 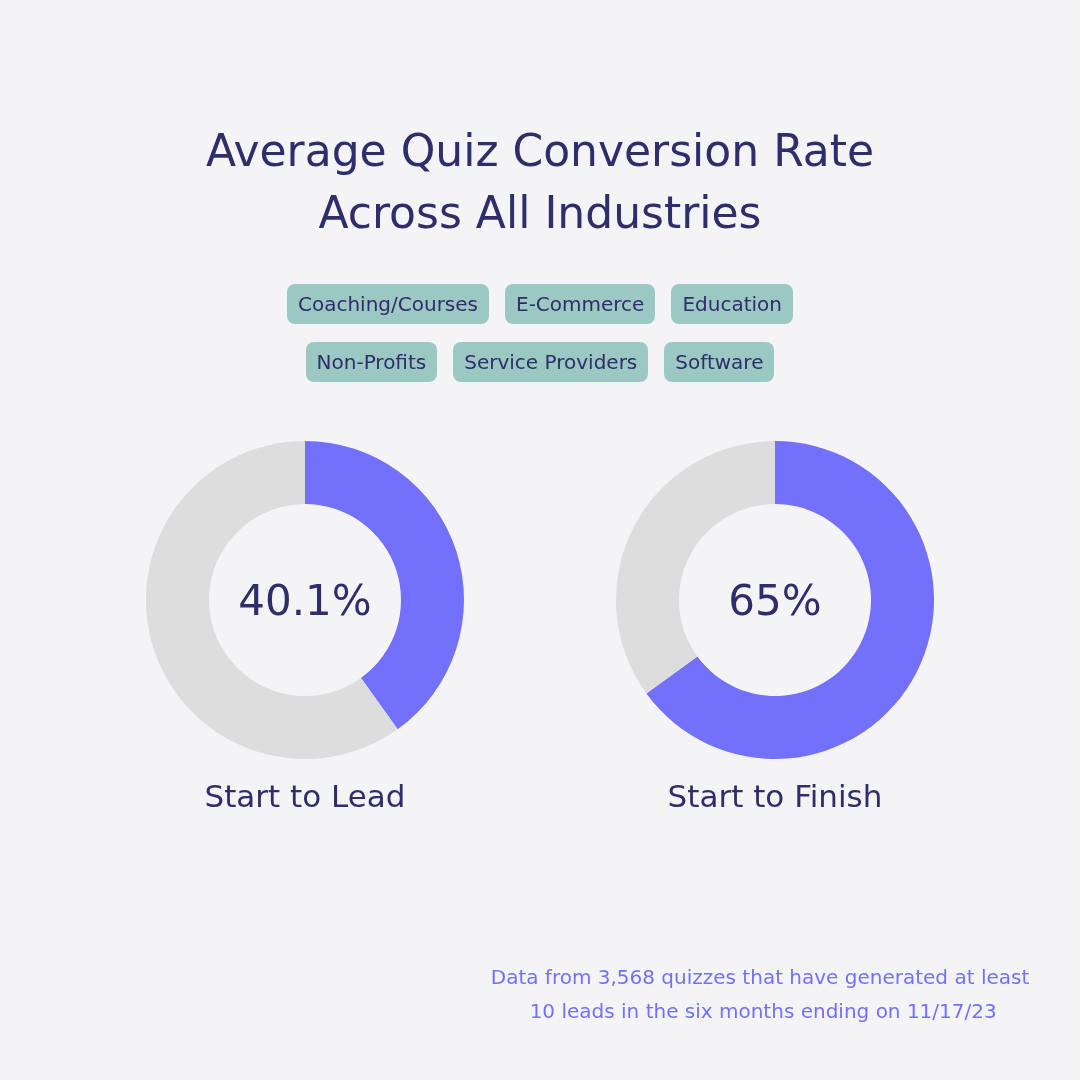 What do you see at coordinates (760, 994) in the screenshot?
I see `text: Data from 3,568 quizzes that have generated at least 10 leads in the six months ending on 11/17/23` at bounding box center [760, 994].